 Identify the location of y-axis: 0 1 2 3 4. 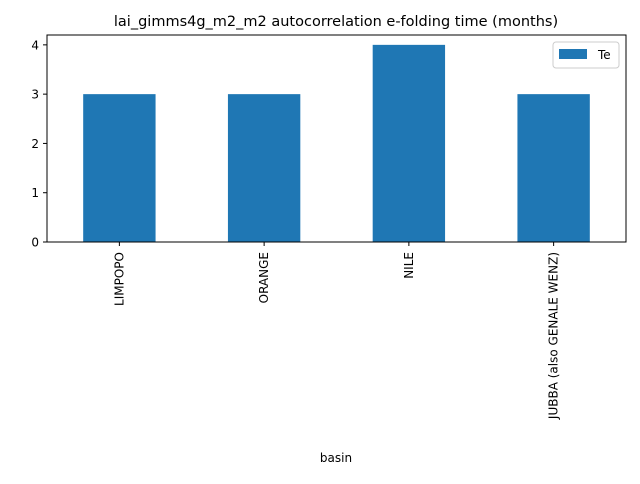
(39, 144).